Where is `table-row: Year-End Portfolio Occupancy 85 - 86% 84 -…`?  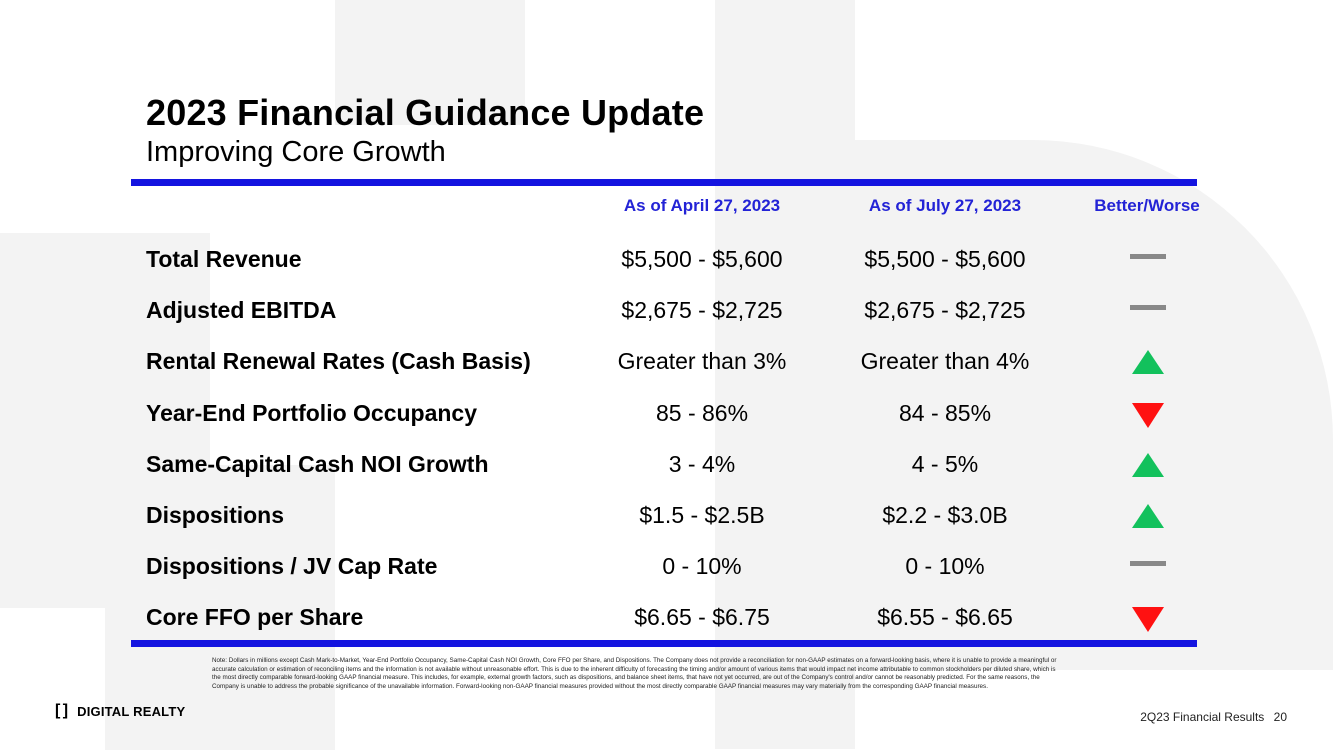
table-row: Year-End Portfolio Occupancy 85 - 86% 84 -… is located at coordinates (666, 413).